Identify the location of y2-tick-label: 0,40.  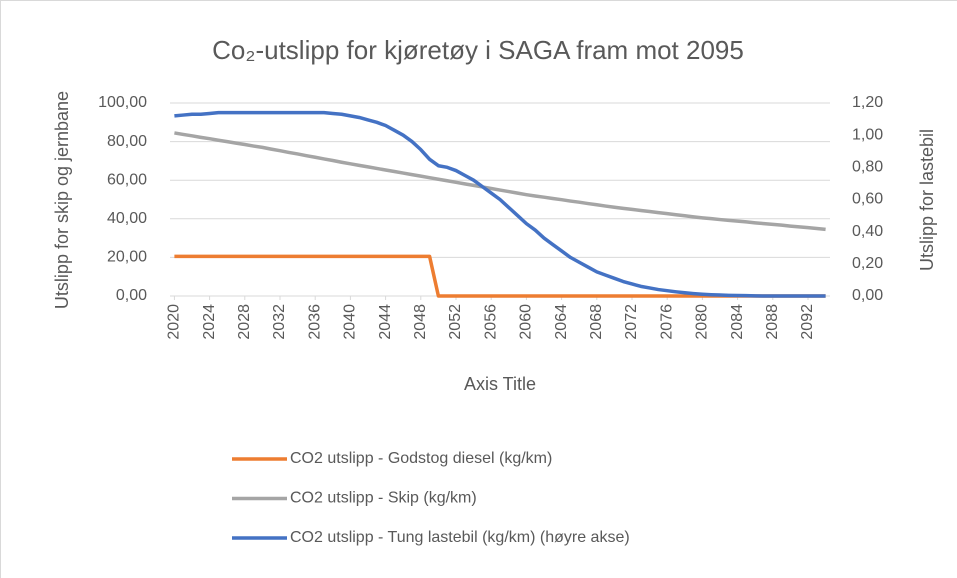
(867, 231).